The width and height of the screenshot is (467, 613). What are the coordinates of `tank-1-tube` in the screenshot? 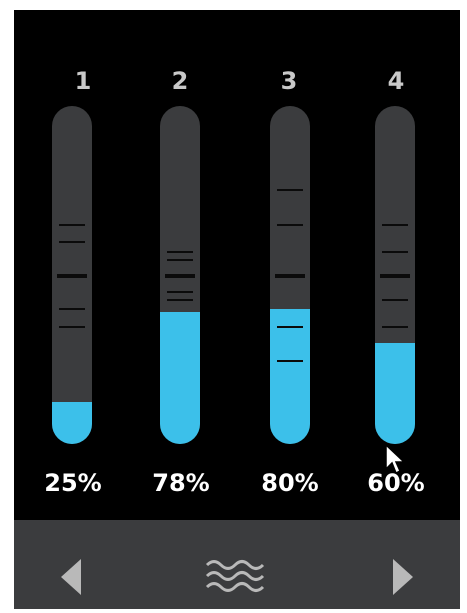 It's located at (72, 275).